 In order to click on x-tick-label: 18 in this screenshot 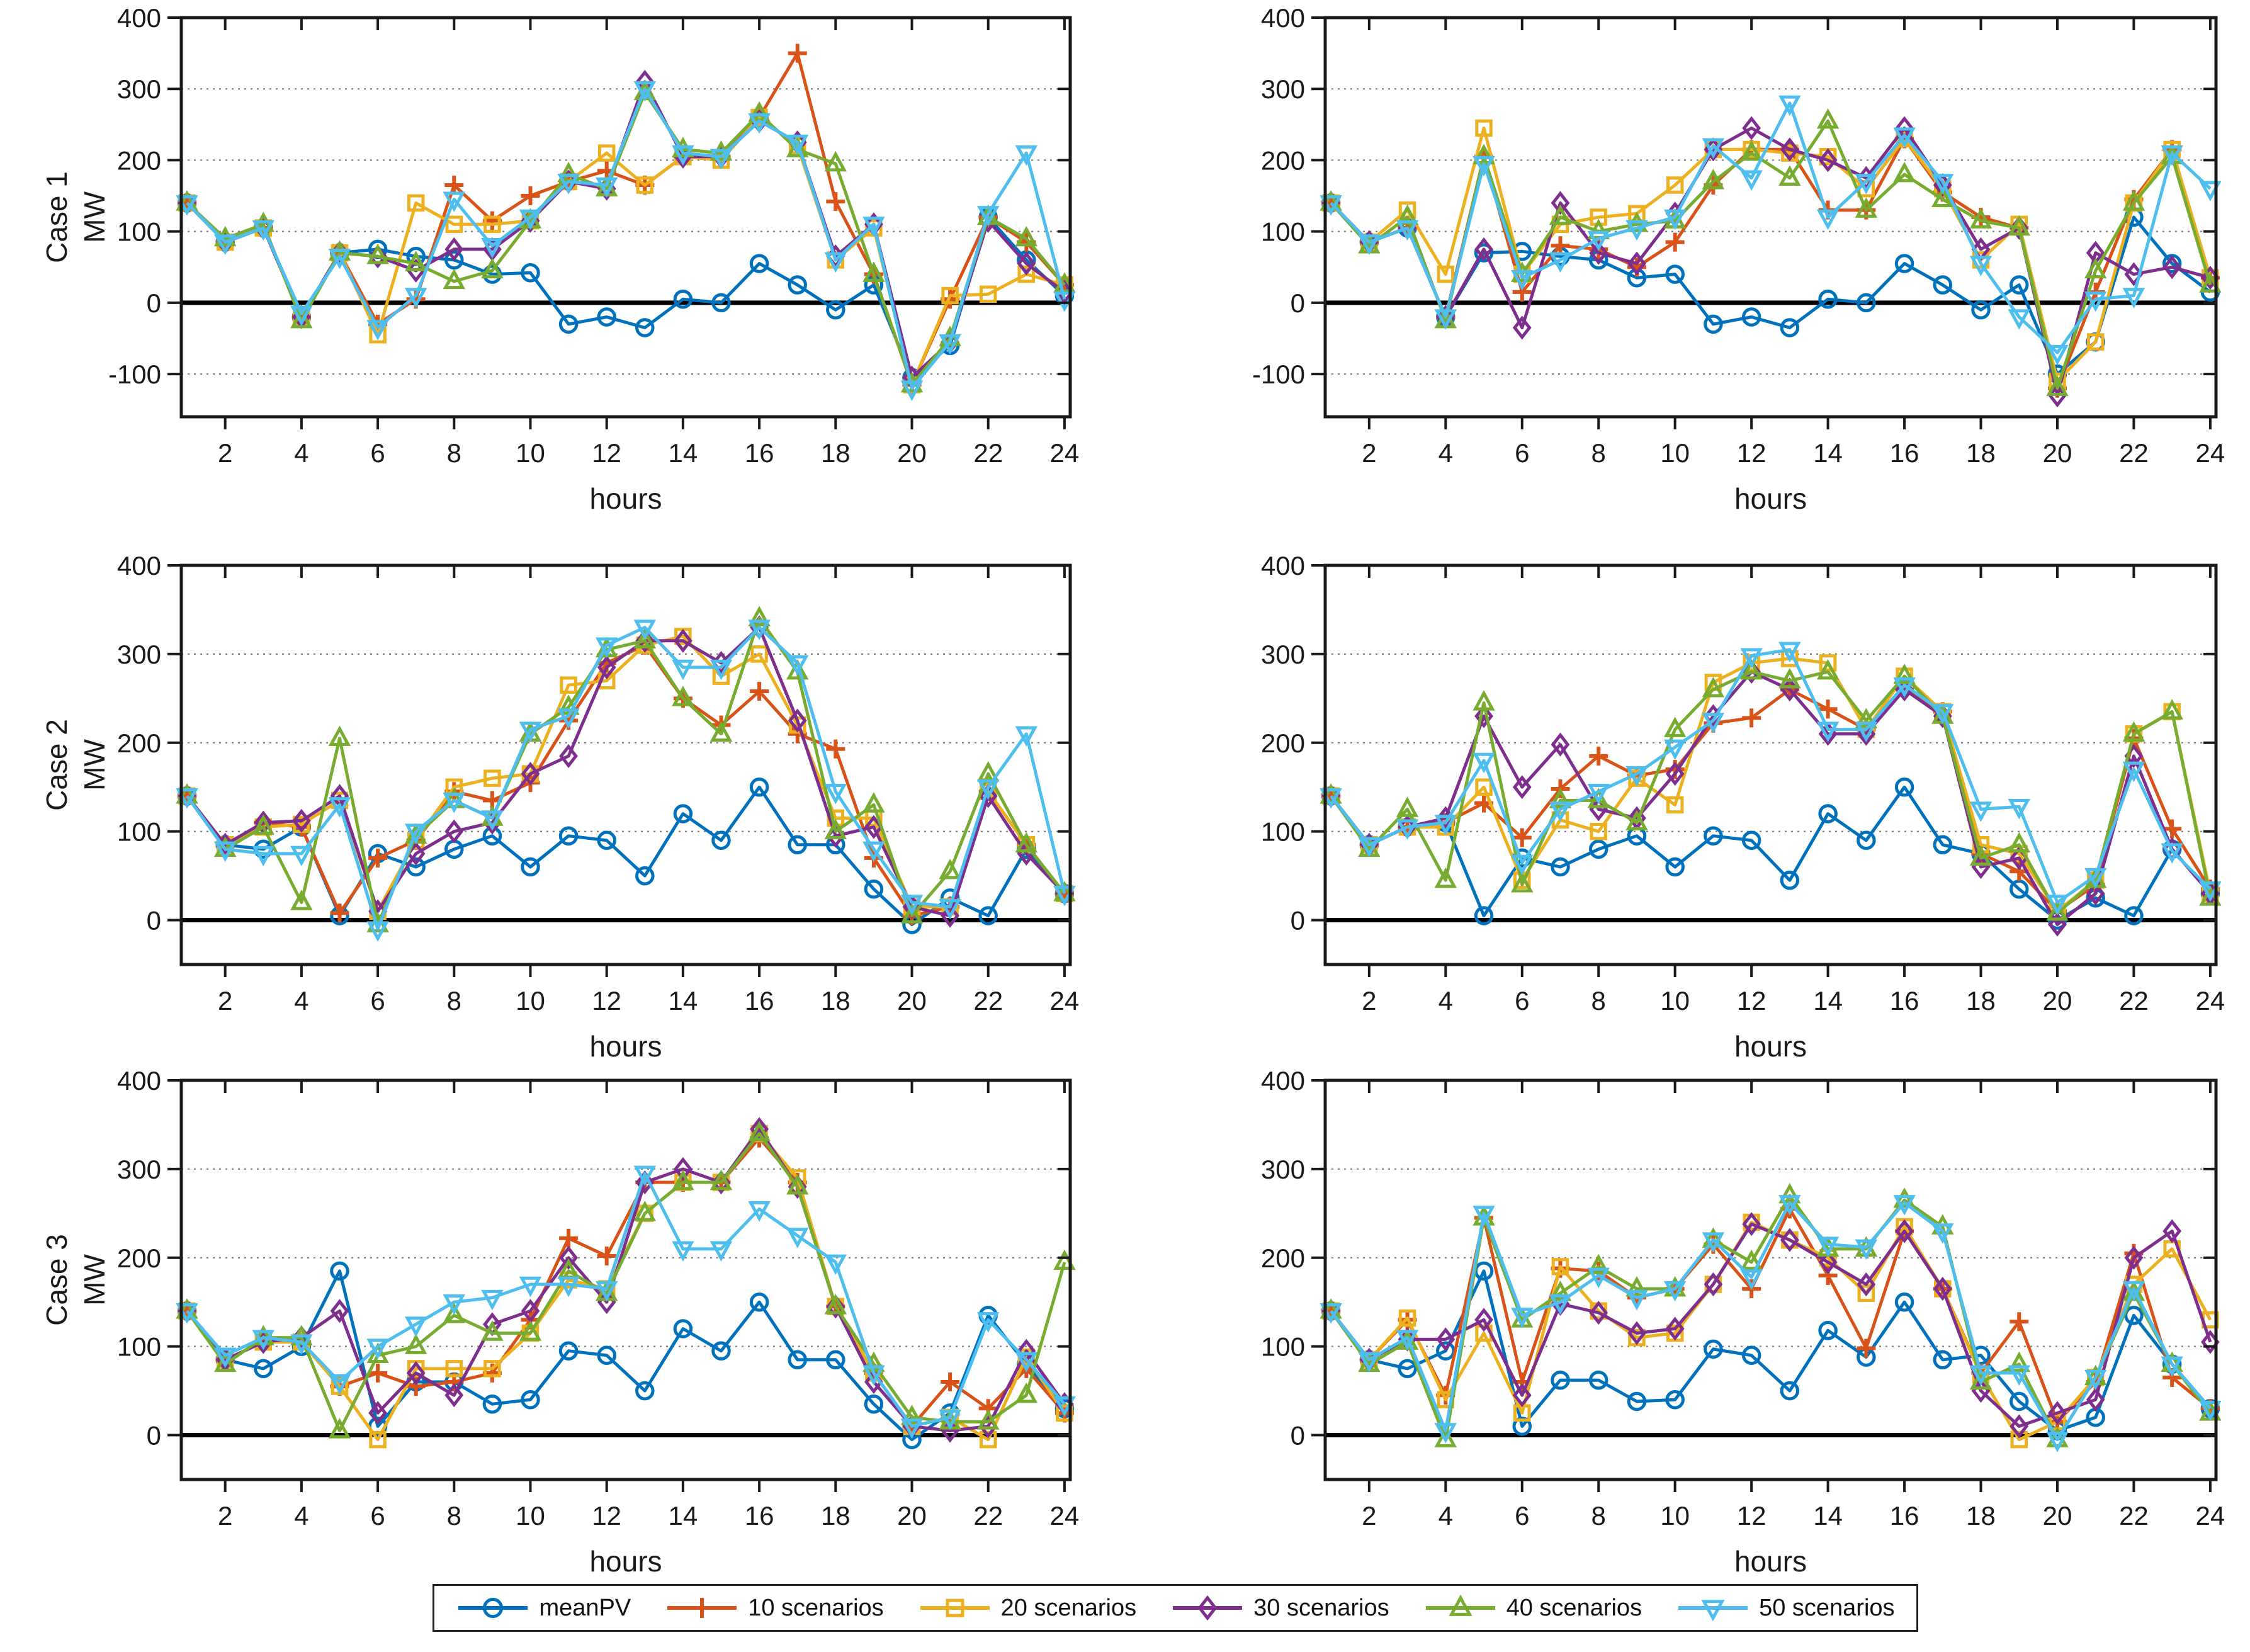, I will do `click(836, 453)`.